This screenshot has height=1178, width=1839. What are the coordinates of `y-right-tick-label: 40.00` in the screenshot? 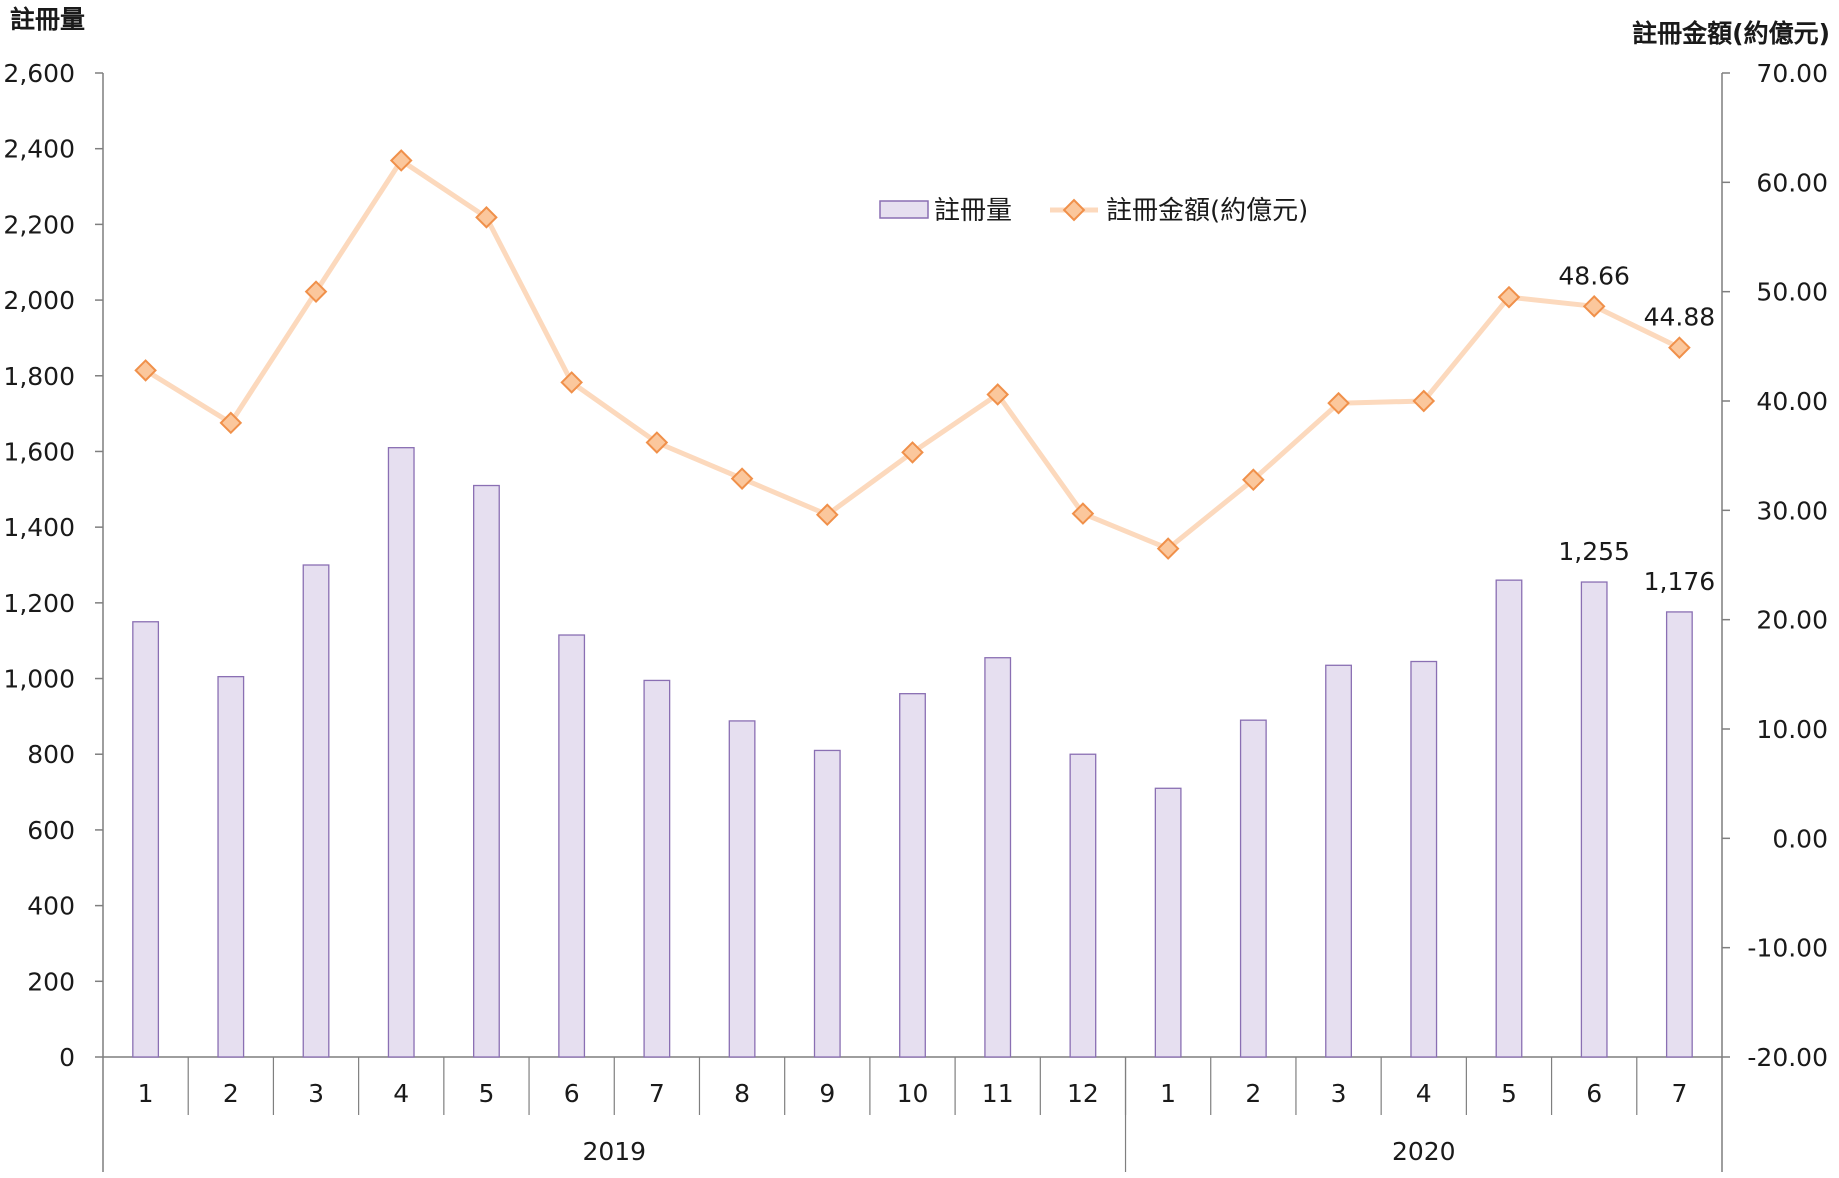 It's located at (1792, 401).